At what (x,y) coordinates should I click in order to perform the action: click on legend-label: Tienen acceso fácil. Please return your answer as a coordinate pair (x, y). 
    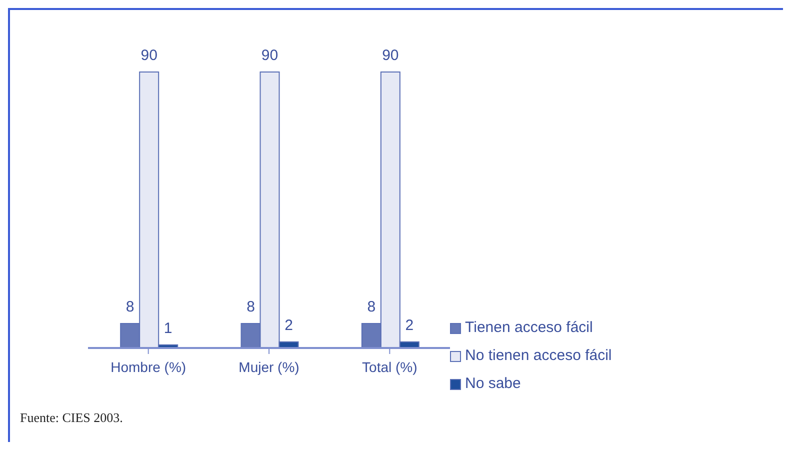
    Looking at the image, I should click on (529, 328).